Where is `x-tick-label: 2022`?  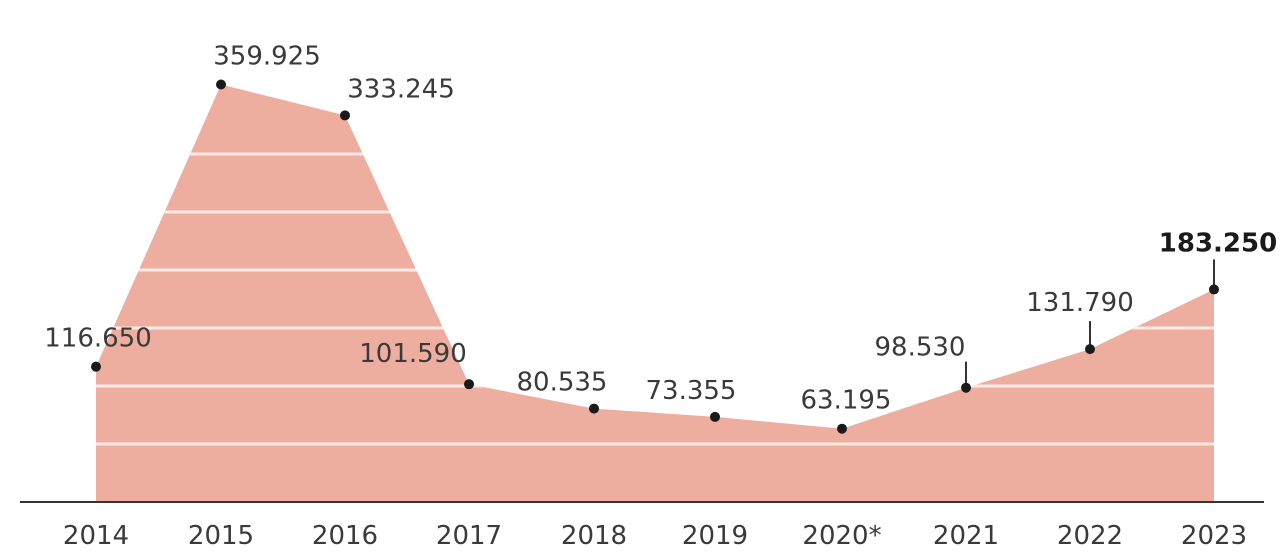
x-tick-label: 2022 is located at coordinates (1090, 536).